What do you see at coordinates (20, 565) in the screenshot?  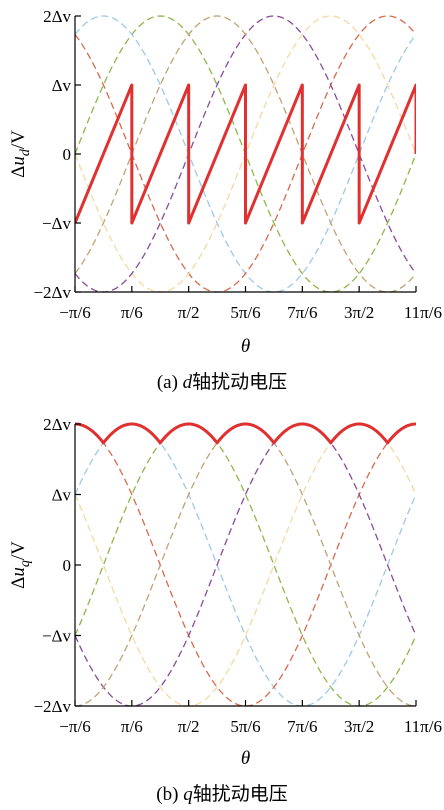 I see `y-axis-title: Δuq/V` at bounding box center [20, 565].